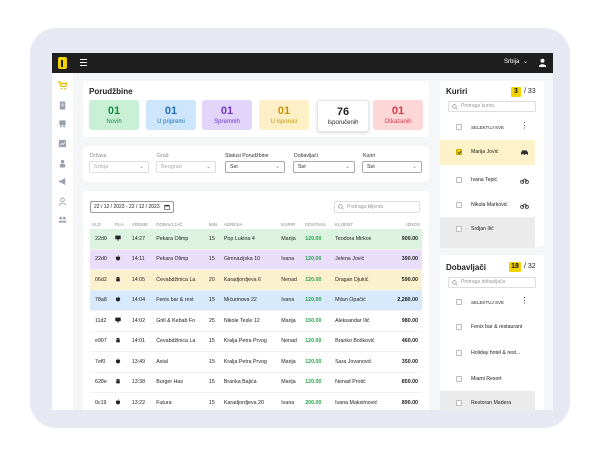  I want to click on stat-card: 01 Spremnih, so click(227, 115).